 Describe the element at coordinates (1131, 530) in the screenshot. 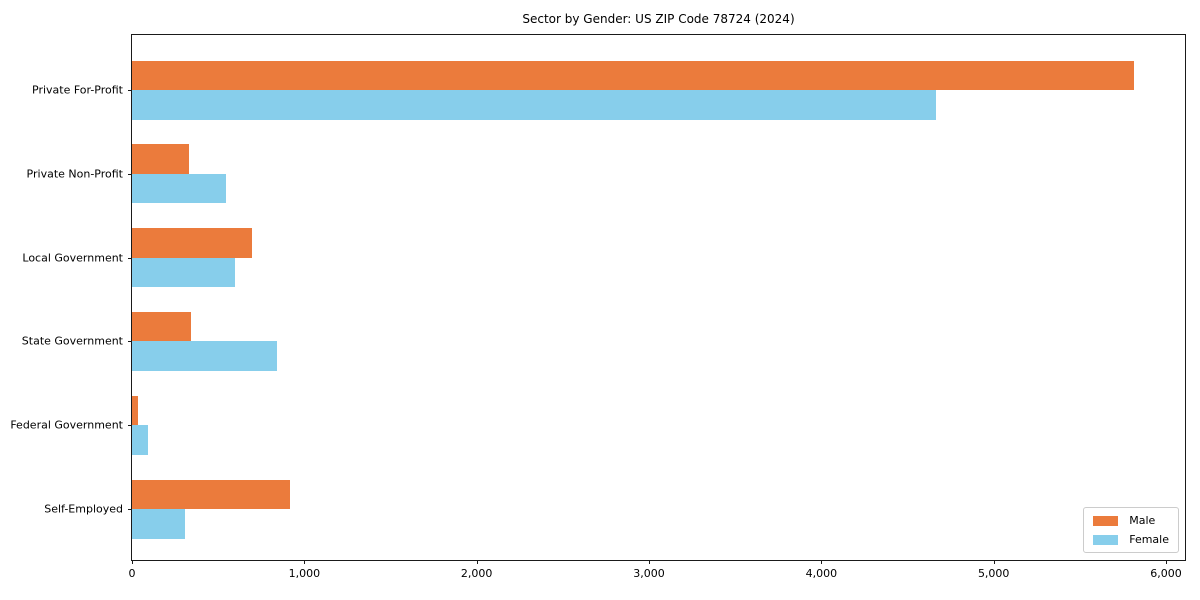

I see `legend: Male Female` at that location.